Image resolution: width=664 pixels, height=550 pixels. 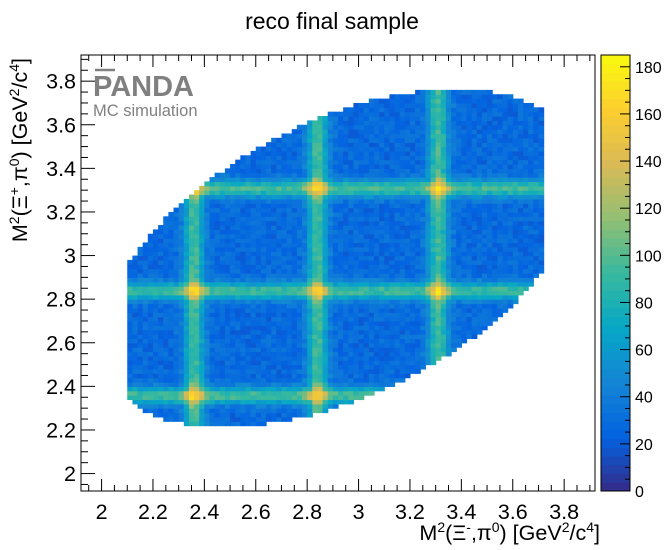 I want to click on color-scale-segment, so click(x=615, y=243).